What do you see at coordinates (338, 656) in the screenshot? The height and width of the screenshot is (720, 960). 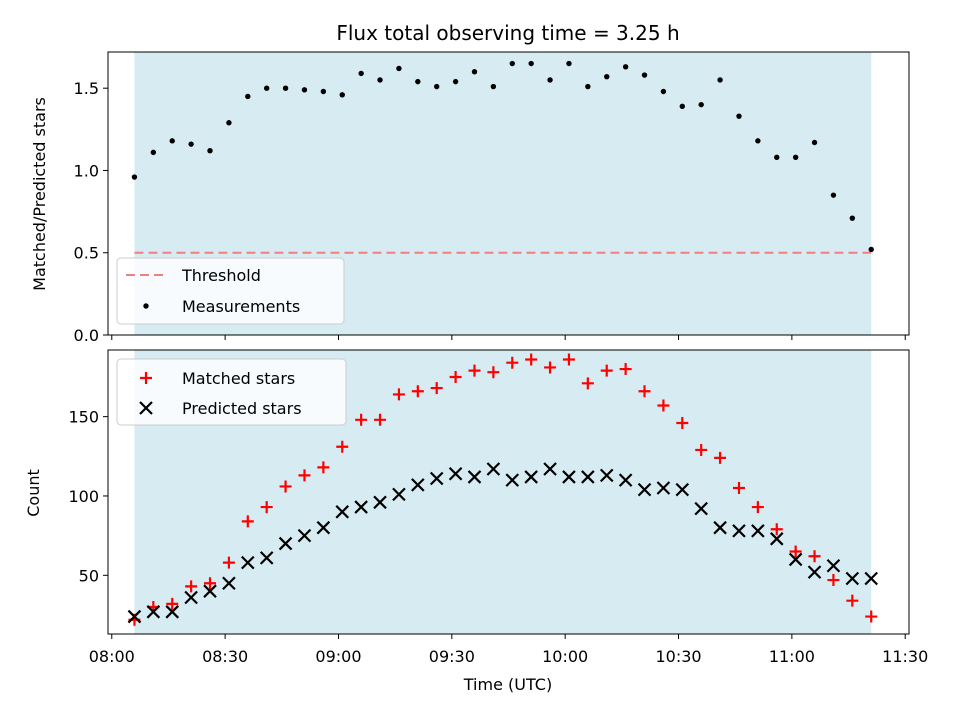 I see `x-tick-label: 09:00` at bounding box center [338, 656].